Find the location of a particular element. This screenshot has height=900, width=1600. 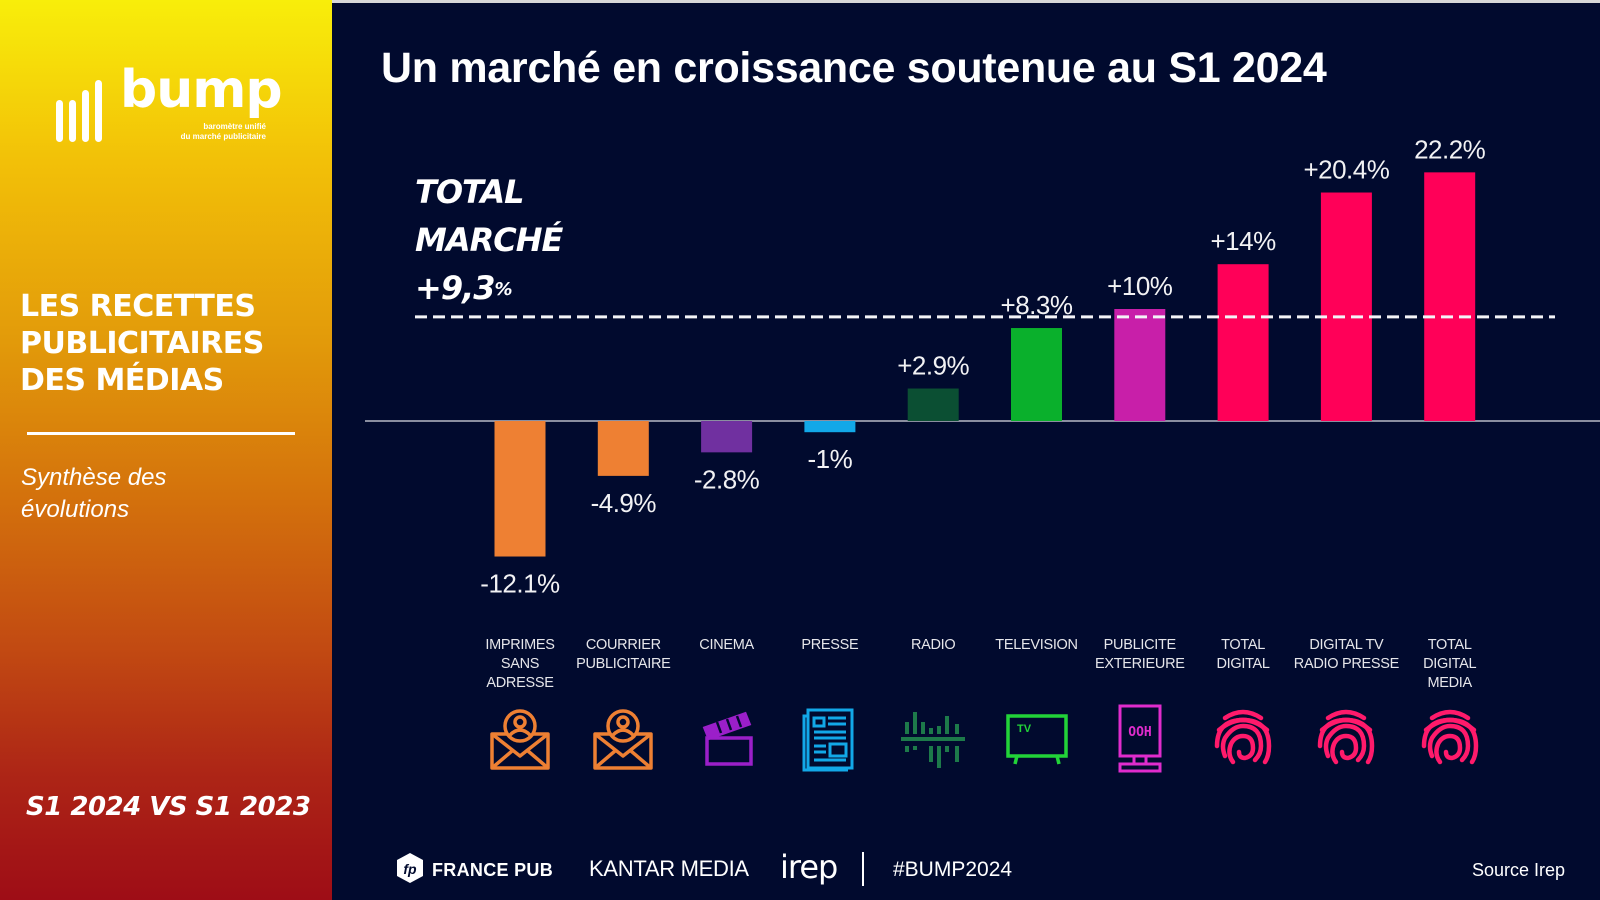

category-label: PRESSE is located at coordinates (830, 645).